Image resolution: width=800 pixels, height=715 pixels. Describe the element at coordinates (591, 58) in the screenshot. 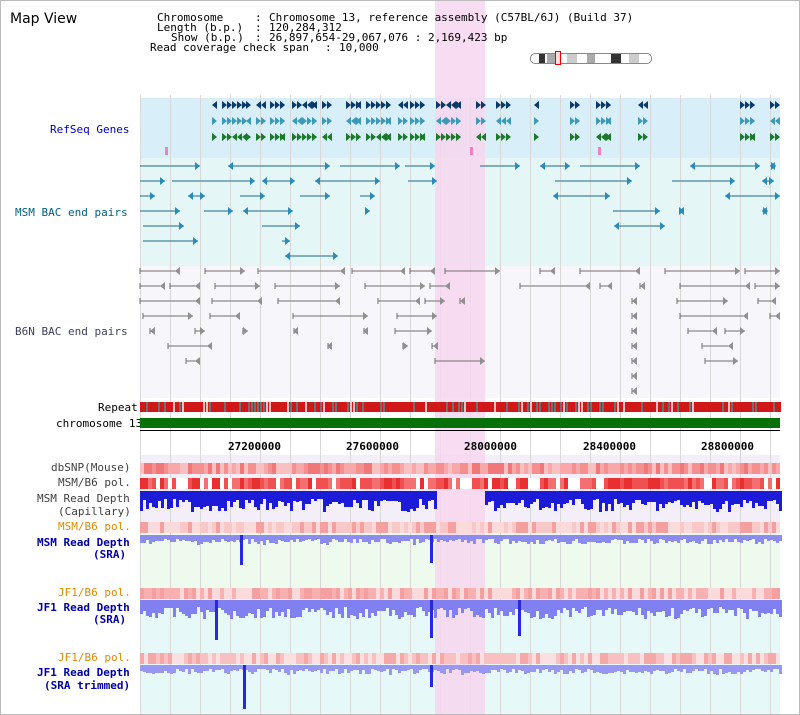

I see `chromosome-ideogram` at that location.